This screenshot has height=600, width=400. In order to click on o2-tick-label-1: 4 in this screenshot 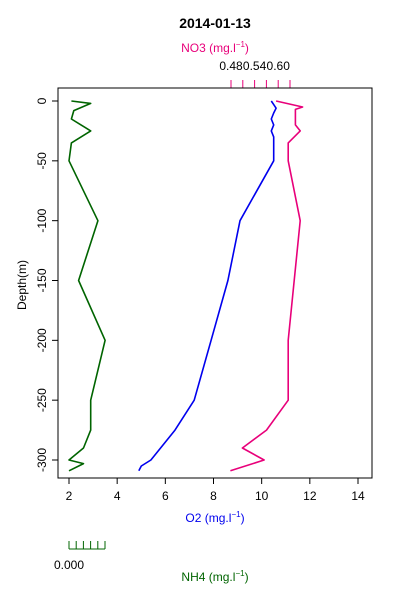, I will do `click(117, 496)`.